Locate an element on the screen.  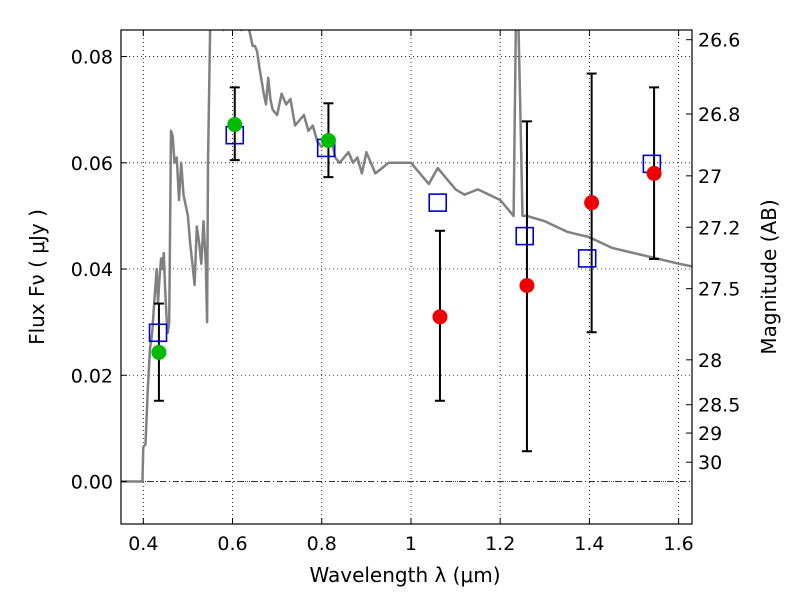
y-axis-label: Flux Fν ( μJy ) is located at coordinates (37, 277).